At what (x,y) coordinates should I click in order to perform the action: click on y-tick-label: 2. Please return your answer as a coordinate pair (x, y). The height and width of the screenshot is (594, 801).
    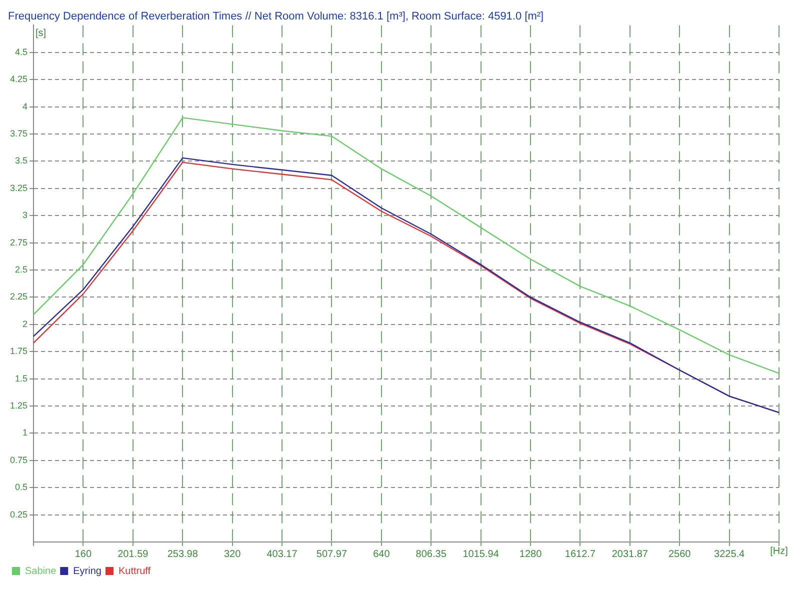
    Looking at the image, I should click on (25, 323).